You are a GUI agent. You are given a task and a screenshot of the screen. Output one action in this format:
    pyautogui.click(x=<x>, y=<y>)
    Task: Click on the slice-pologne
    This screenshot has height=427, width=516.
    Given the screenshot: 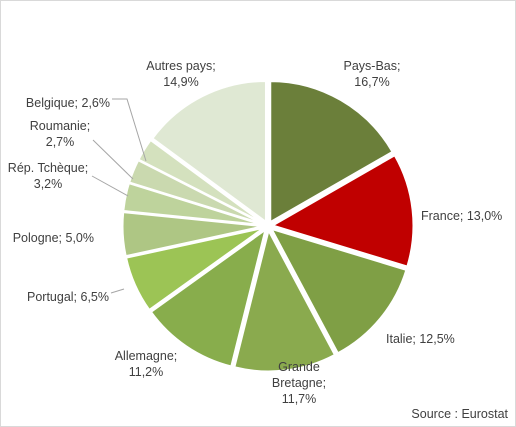 What is the action you would take?
    pyautogui.click(x=192, y=234)
    